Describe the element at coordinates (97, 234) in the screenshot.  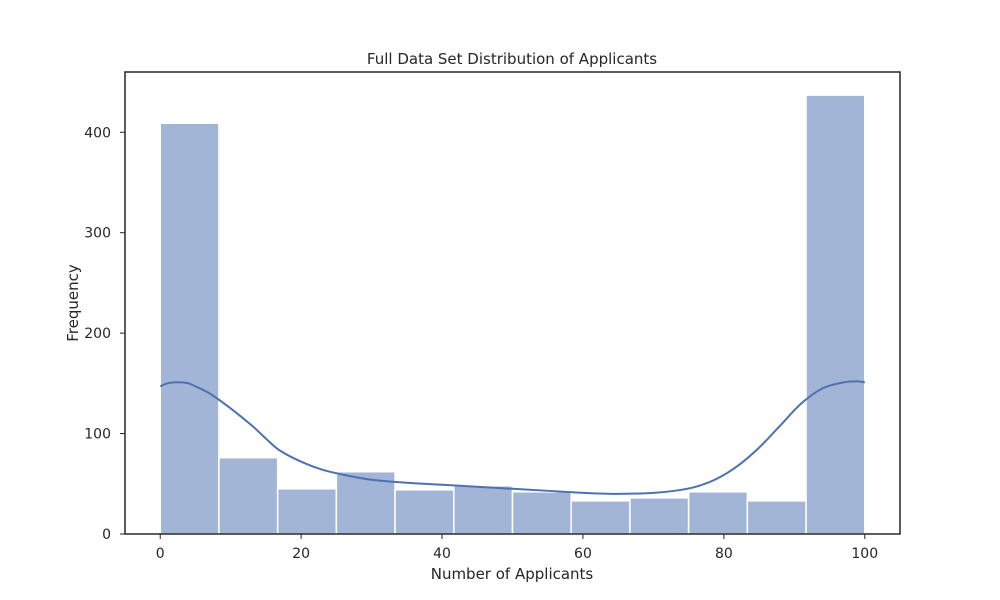
I see `y-tick-label: 300` at that location.